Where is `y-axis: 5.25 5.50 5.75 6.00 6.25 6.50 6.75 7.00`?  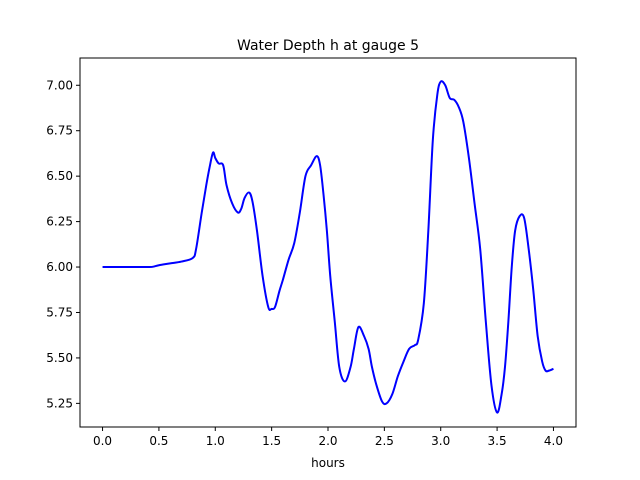
y-axis: 5.25 5.50 5.75 6.00 6.25 6.50 6.75 7.00 is located at coordinates (63, 244).